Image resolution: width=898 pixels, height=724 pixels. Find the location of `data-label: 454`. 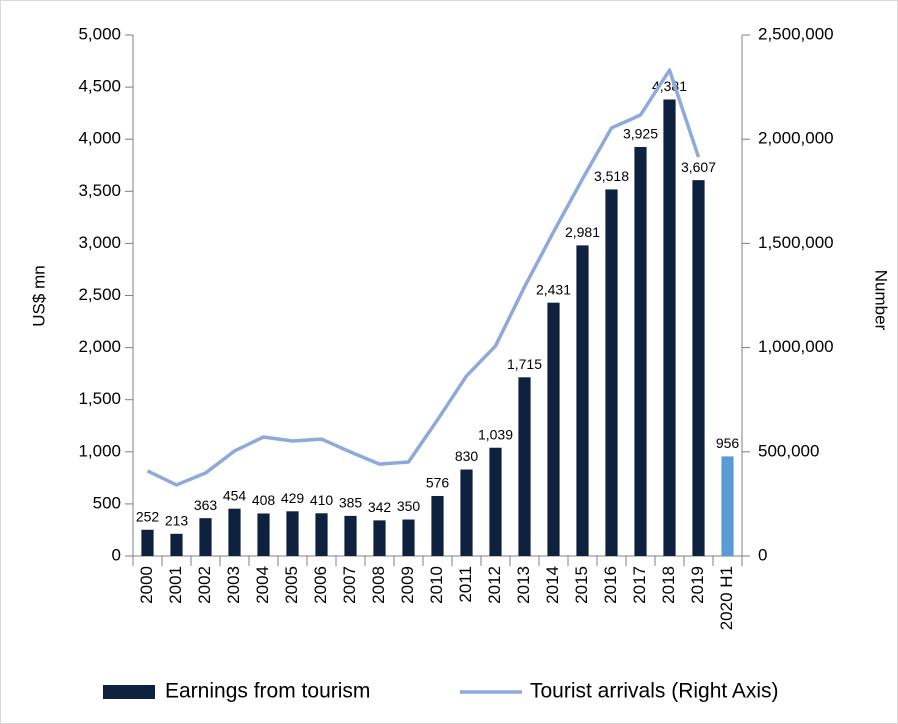

data-label: 454 is located at coordinates (235, 495).